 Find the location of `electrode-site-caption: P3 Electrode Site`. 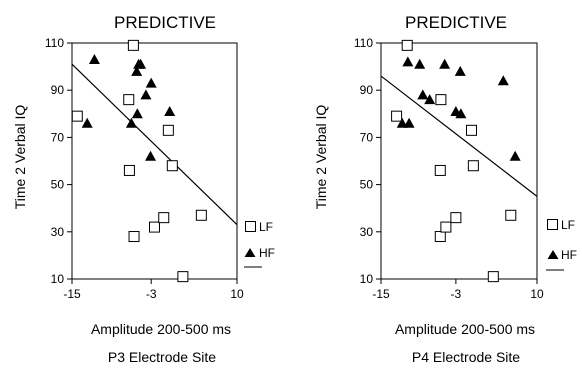

electrode-site-caption: P3 Electrode Site is located at coordinates (162, 357).